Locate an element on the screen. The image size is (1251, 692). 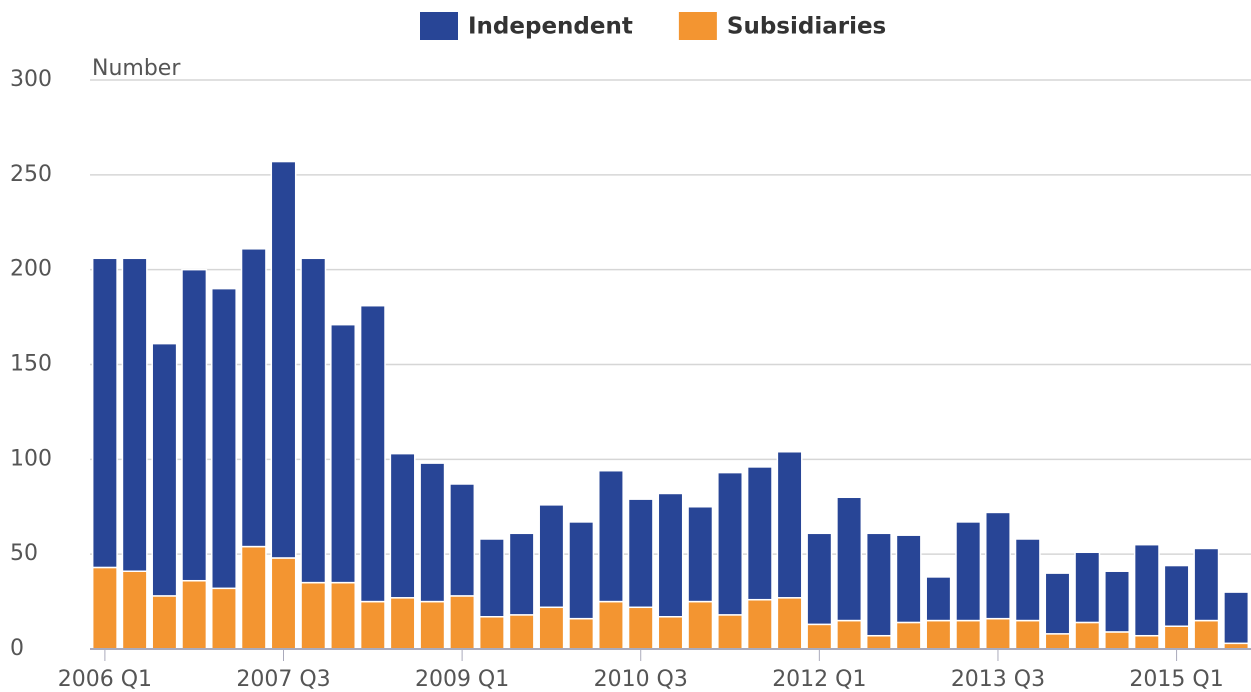
y-tick-label: 150 is located at coordinates (31, 364).